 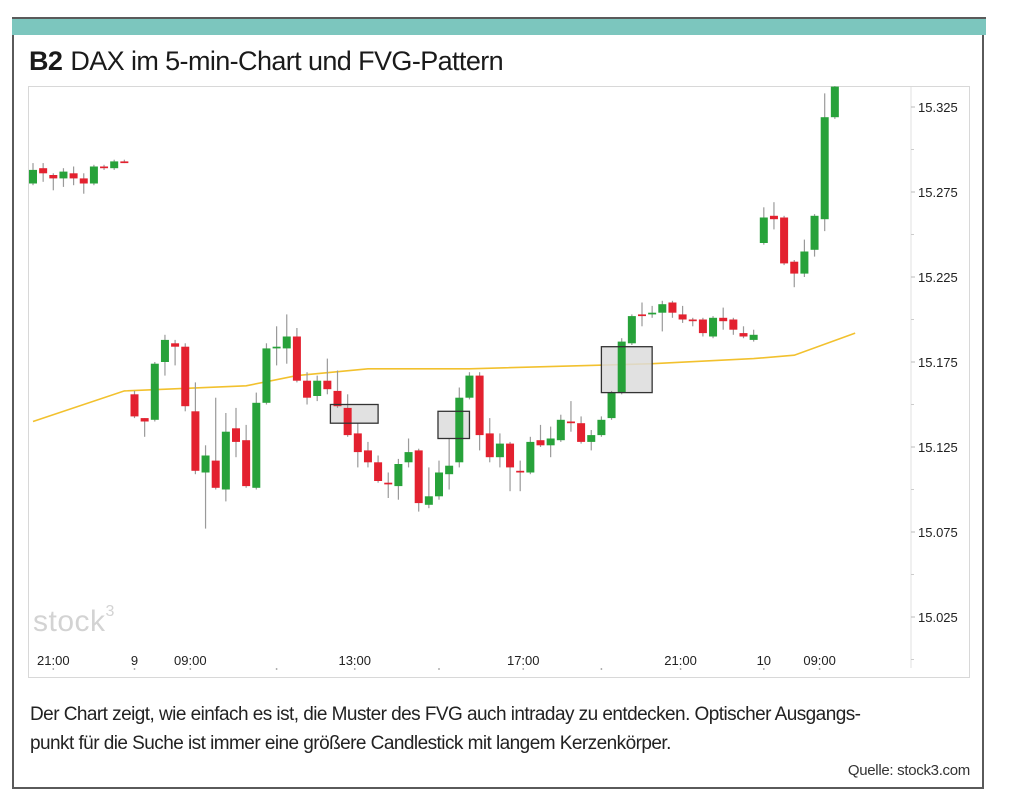 I want to click on x-tick-label: 10, so click(x=764, y=660).